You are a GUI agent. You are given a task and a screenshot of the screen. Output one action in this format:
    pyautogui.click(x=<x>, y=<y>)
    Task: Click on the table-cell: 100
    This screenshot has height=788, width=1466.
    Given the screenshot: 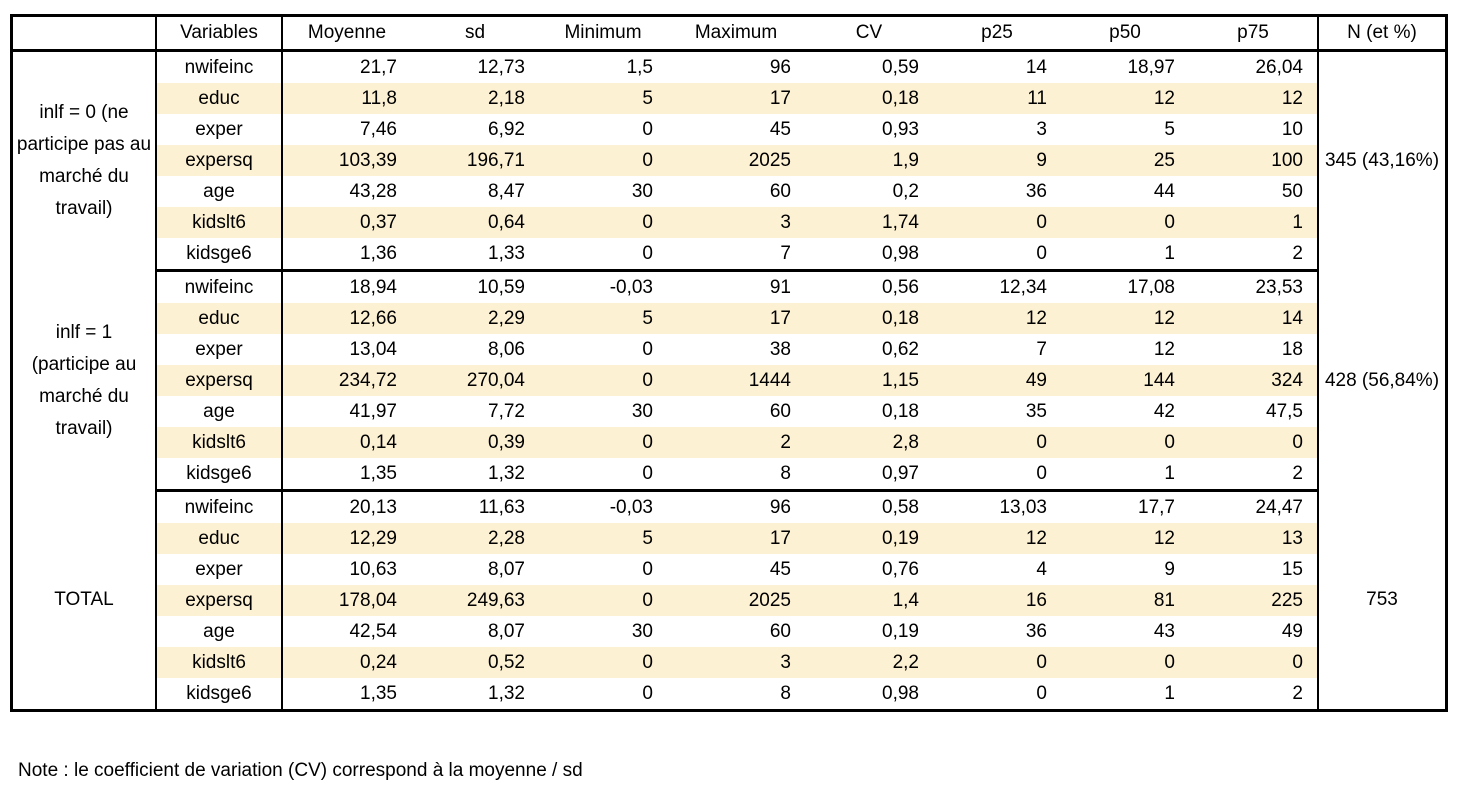 What is the action you would take?
    pyautogui.click(x=1253, y=160)
    